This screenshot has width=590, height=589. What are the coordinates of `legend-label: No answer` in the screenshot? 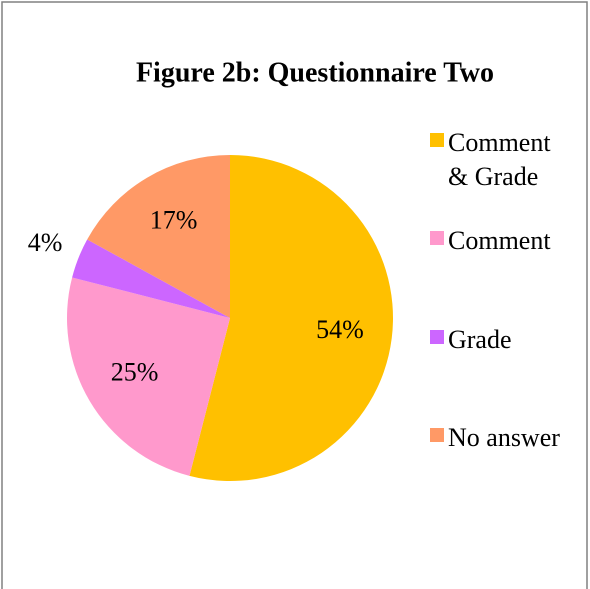 It's located at (504, 437).